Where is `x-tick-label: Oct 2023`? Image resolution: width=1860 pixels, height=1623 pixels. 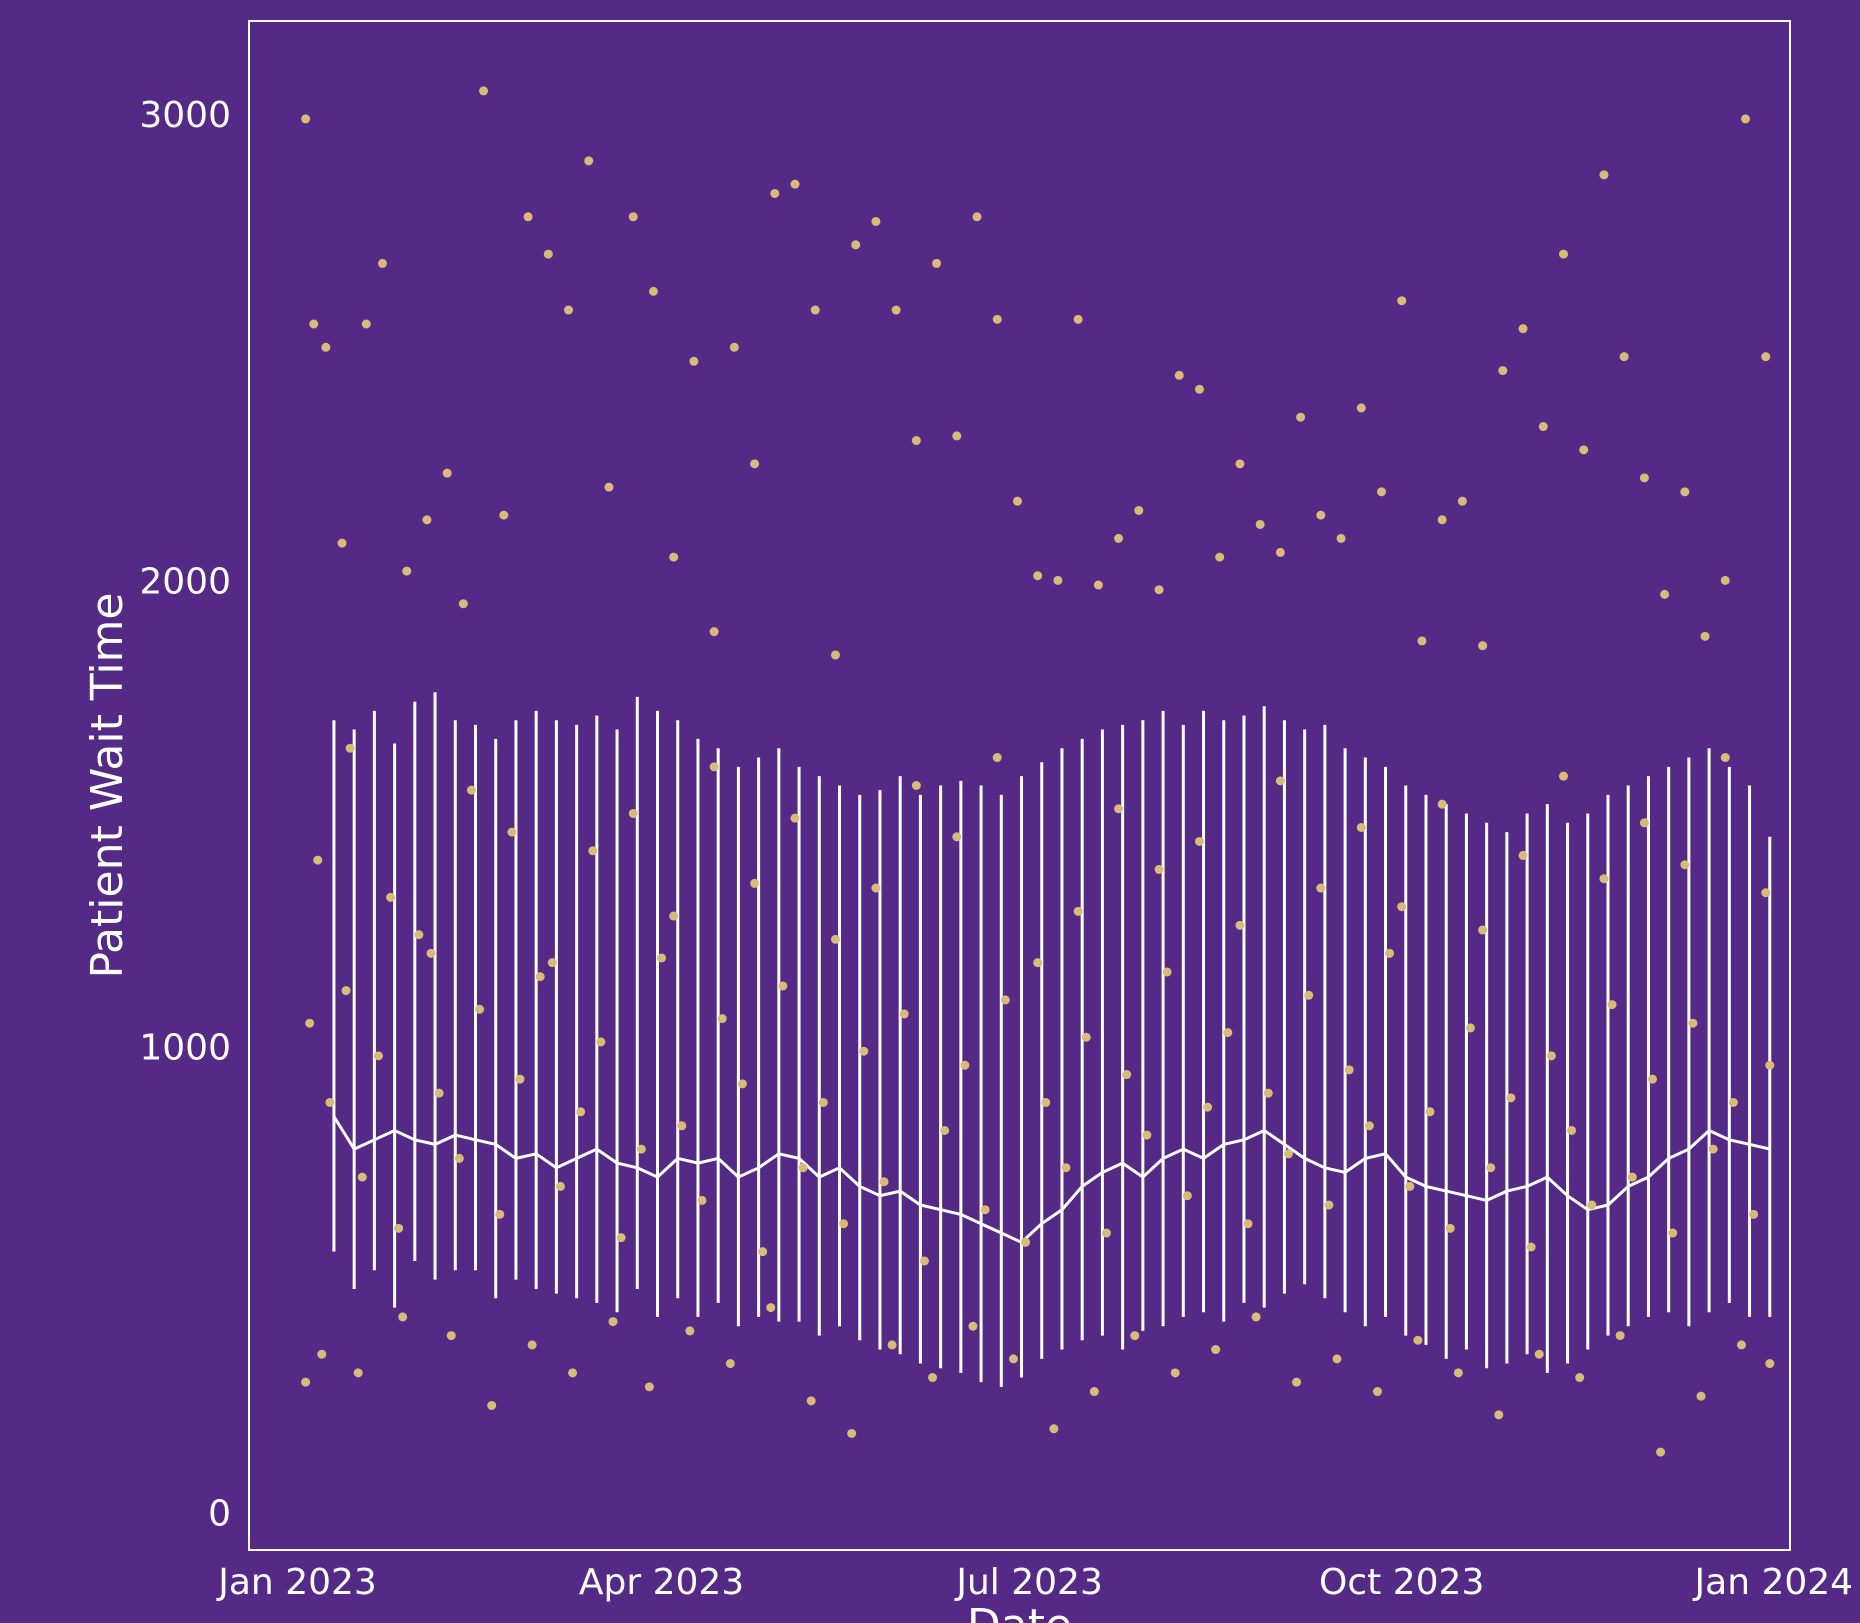
x-tick-label: Oct 2023 is located at coordinates (1401, 1582).